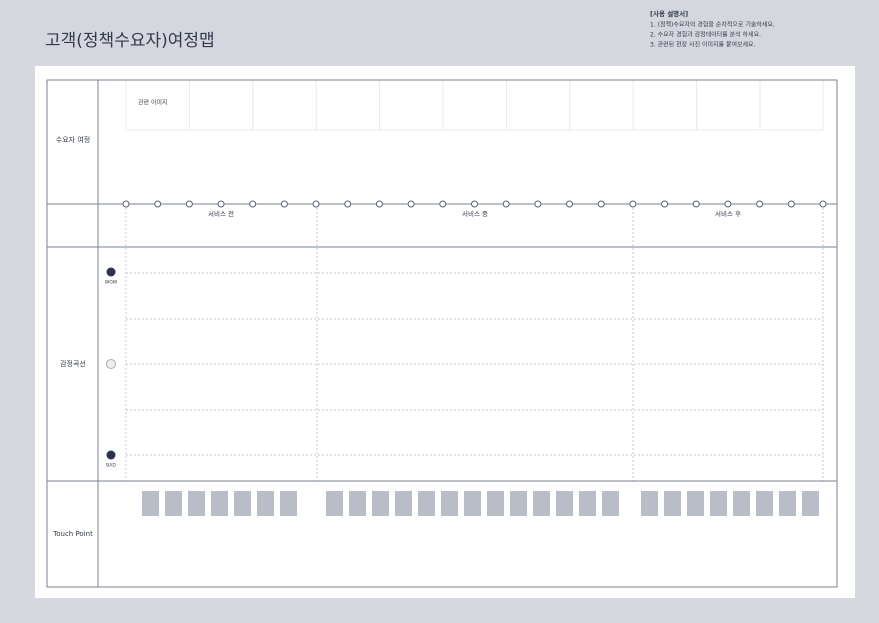 The image size is (879, 623). Describe the element at coordinates (111, 466) in the screenshot. I see `emotion-label: BAD` at that location.